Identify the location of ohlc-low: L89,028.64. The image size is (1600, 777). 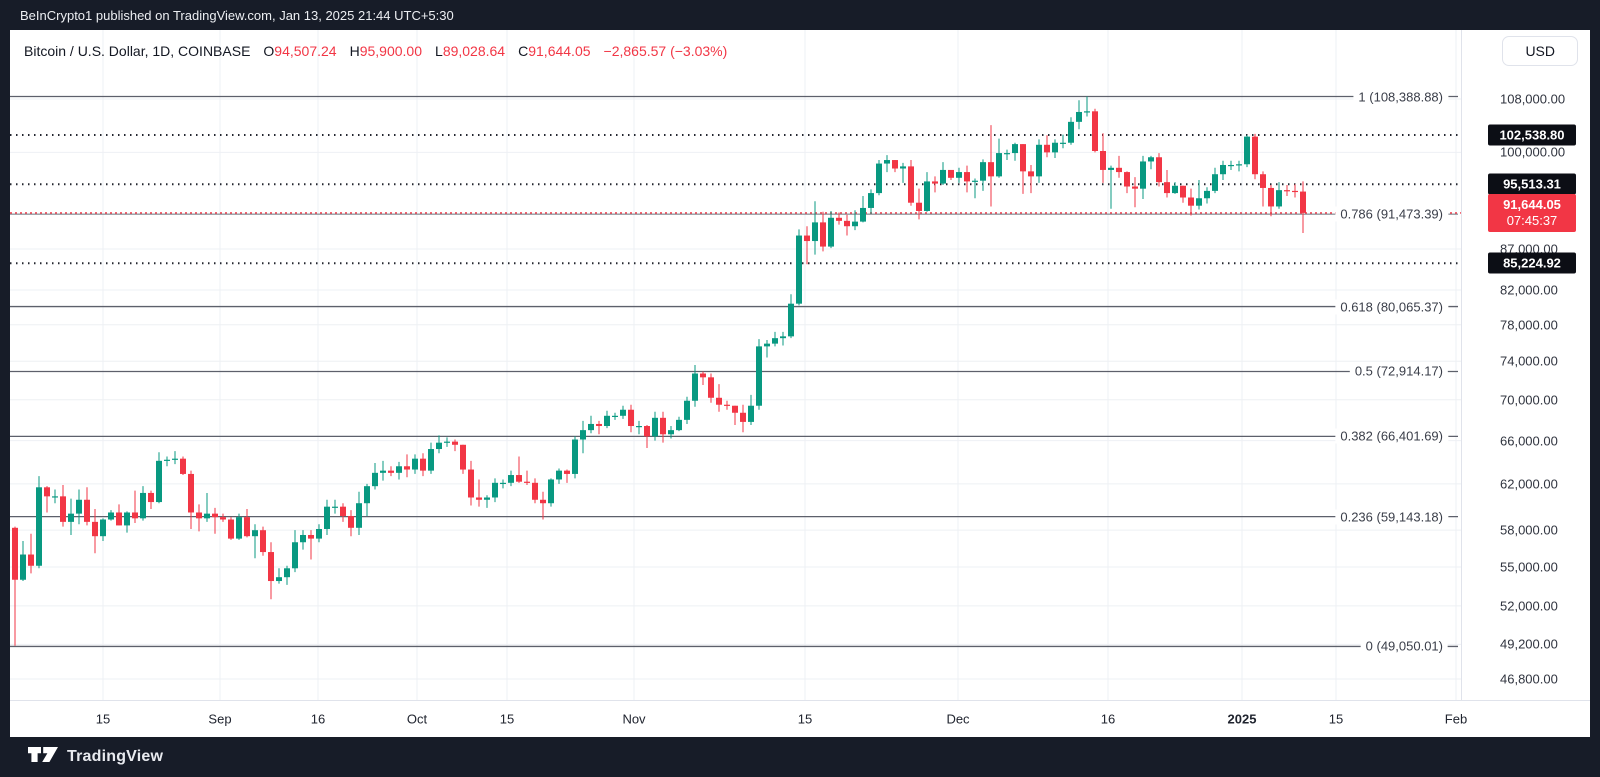
(470, 51).